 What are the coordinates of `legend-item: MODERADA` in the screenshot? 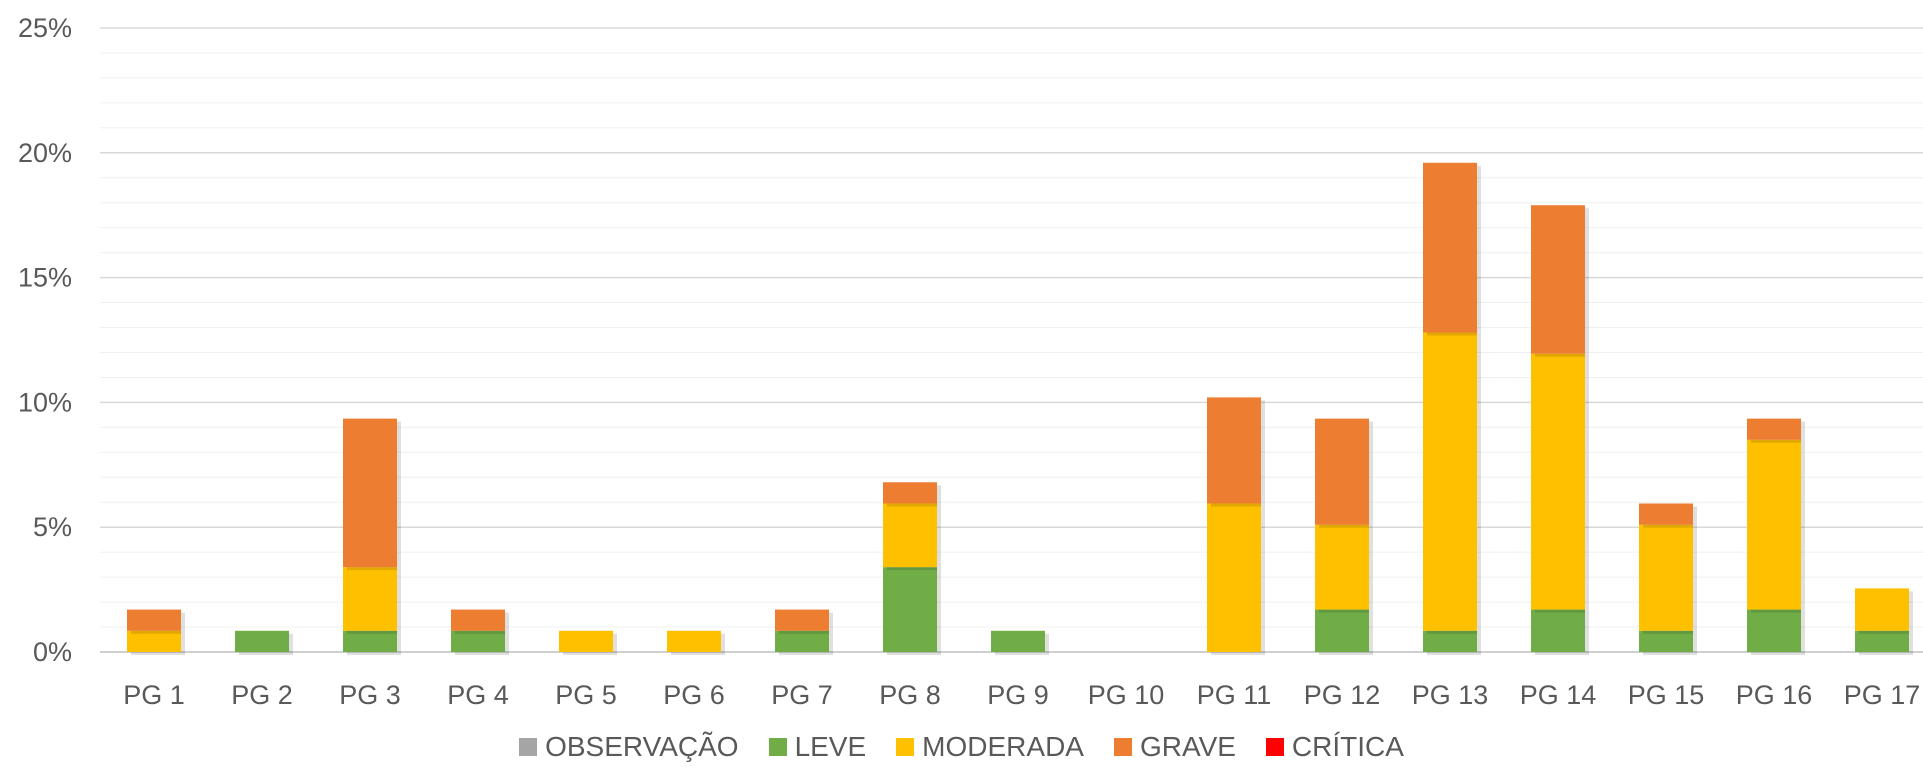 It's located at (990, 747).